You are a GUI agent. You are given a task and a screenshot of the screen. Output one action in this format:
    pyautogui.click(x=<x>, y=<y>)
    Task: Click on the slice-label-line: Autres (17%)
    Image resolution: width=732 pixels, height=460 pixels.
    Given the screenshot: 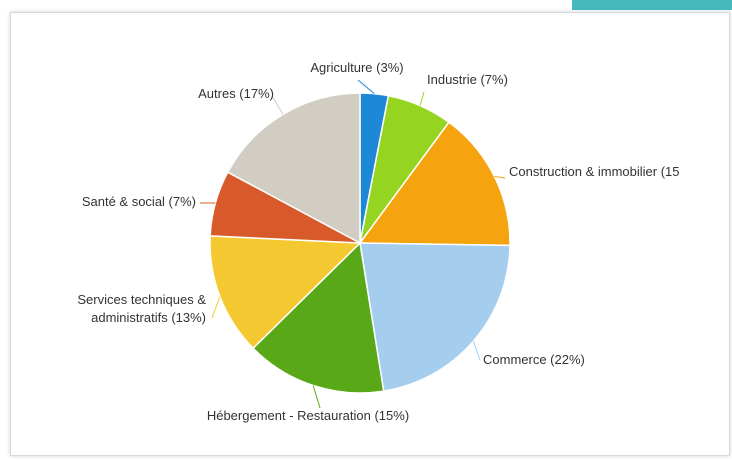 What is the action you would take?
    pyautogui.click(x=236, y=93)
    